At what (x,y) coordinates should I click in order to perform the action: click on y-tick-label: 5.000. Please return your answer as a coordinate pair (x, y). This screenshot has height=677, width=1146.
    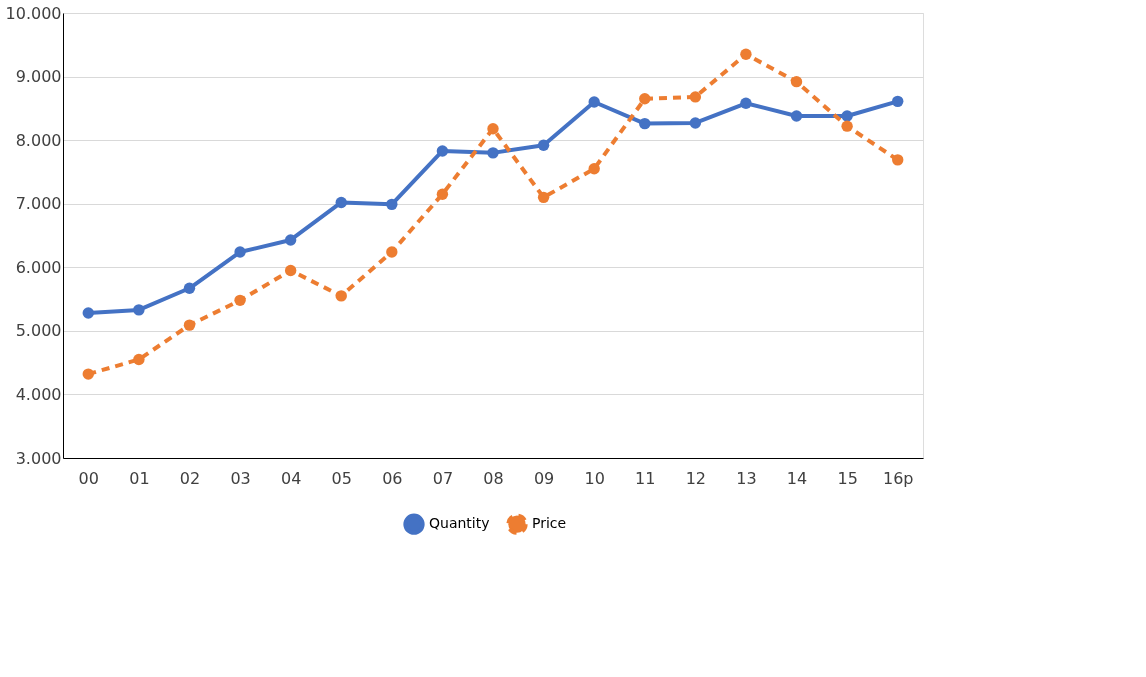
    Looking at the image, I should click on (38, 331).